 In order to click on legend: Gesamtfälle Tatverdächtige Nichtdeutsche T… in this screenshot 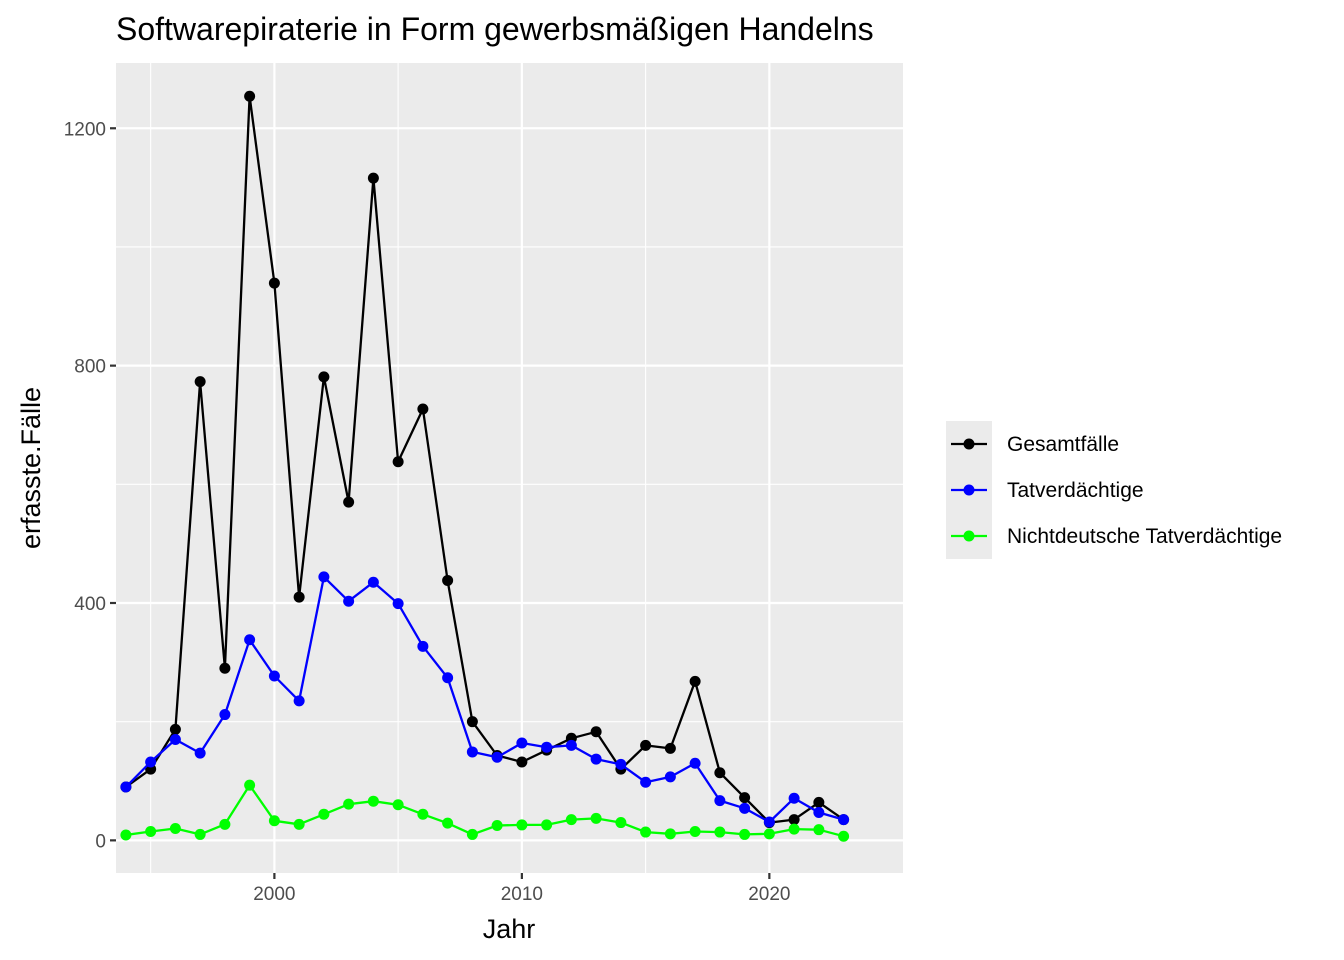, I will do `click(1114, 490)`.